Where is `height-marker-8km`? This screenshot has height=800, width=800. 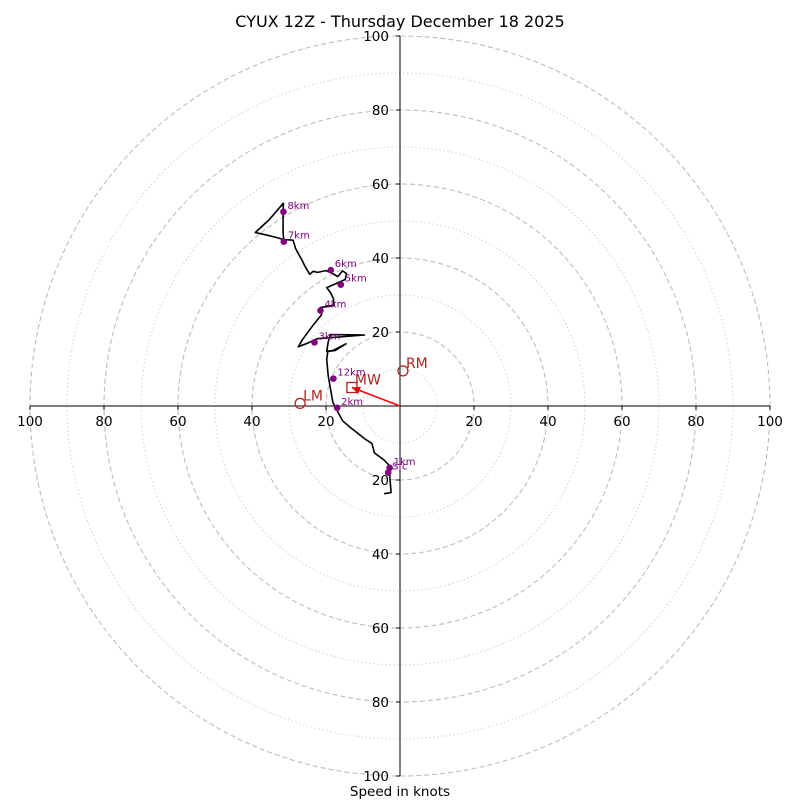
height-marker-8km is located at coordinates (283, 212).